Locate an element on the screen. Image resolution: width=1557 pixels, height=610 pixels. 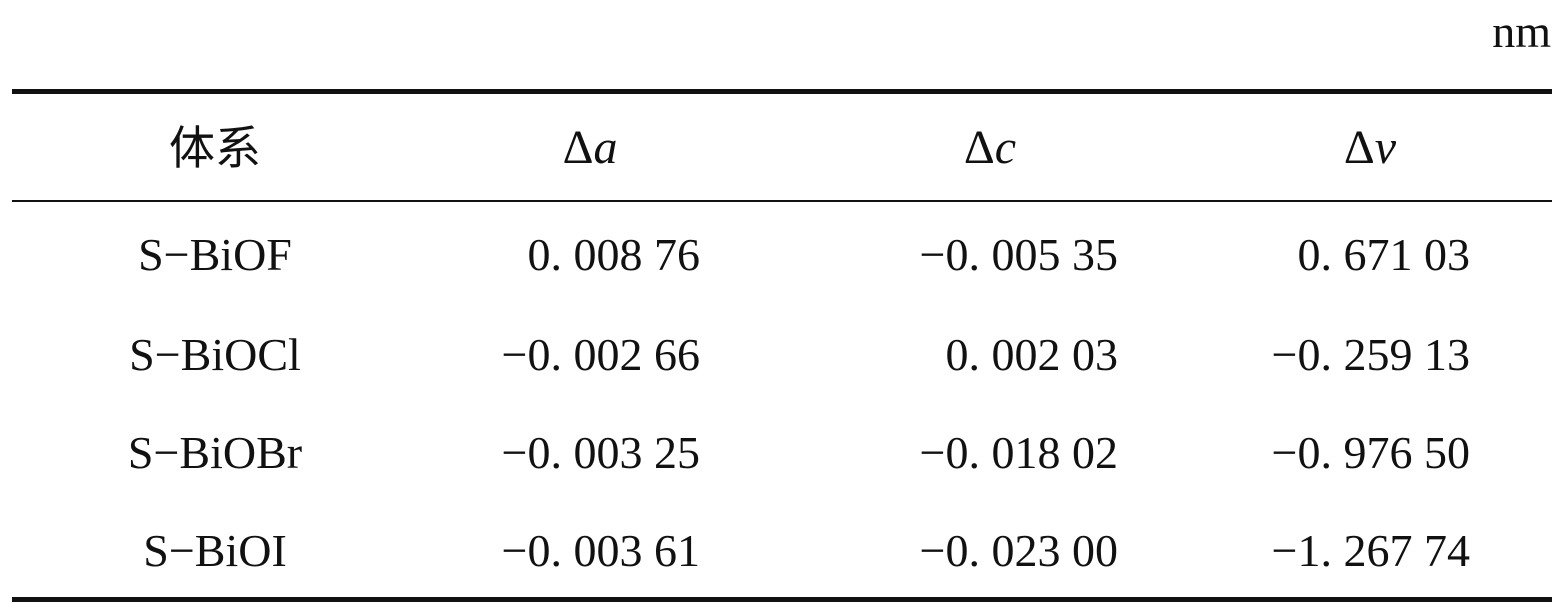
var-c: c is located at coordinates (1005, 147).